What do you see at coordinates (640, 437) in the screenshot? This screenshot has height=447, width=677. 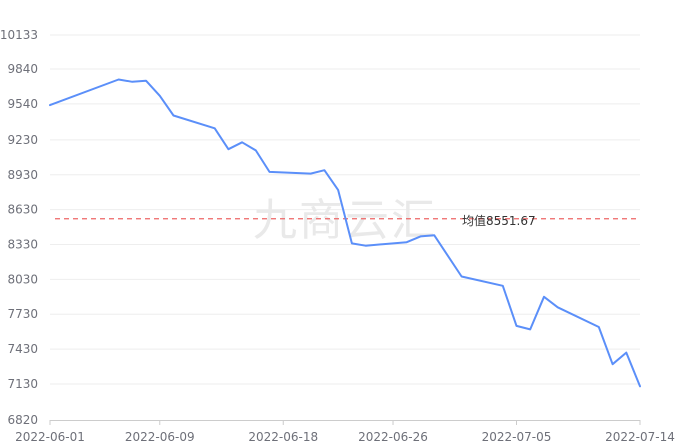 I see `x-tick-label: 2022-07-14` at bounding box center [640, 437].